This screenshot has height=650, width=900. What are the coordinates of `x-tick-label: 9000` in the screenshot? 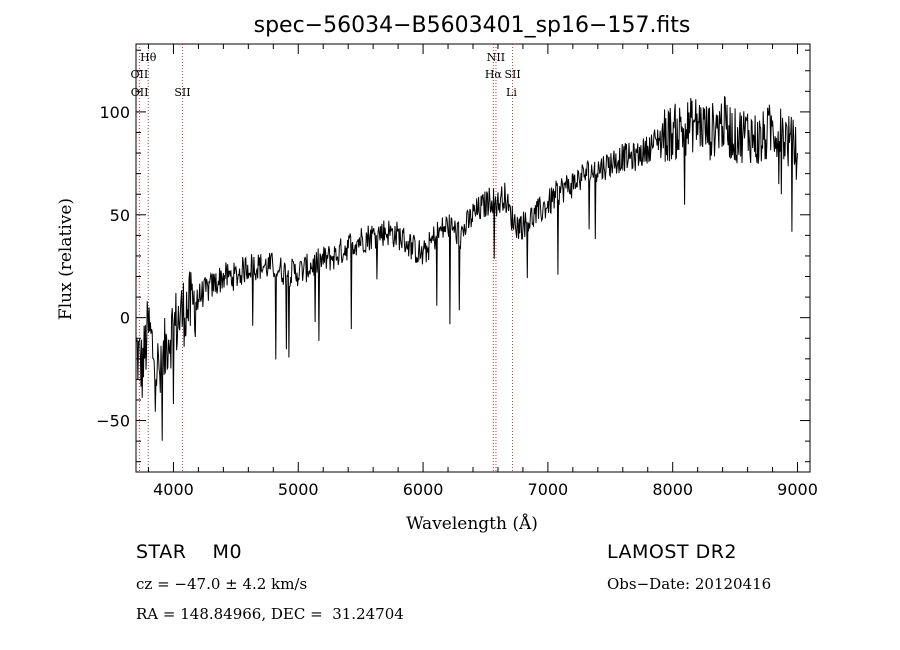 It's located at (797, 489).